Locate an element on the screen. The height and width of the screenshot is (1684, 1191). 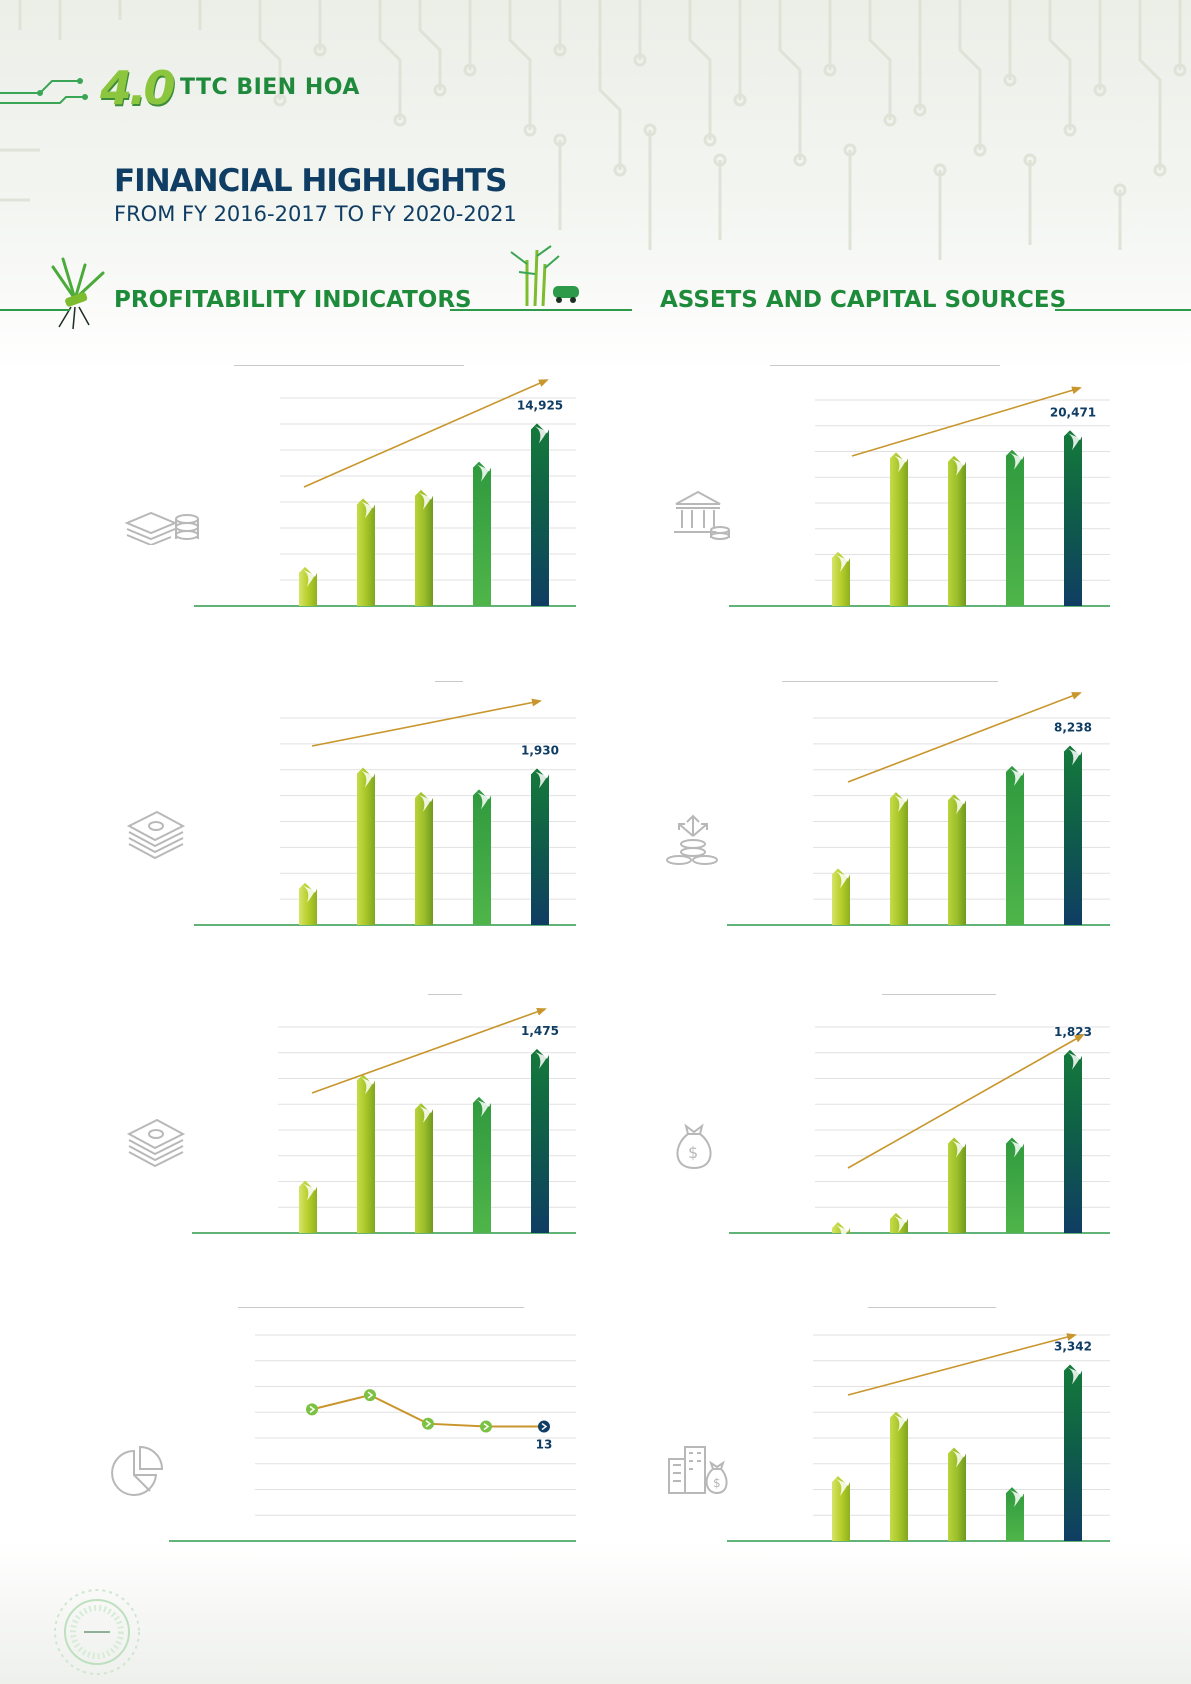
right-rule is located at coordinates (1123, 310).